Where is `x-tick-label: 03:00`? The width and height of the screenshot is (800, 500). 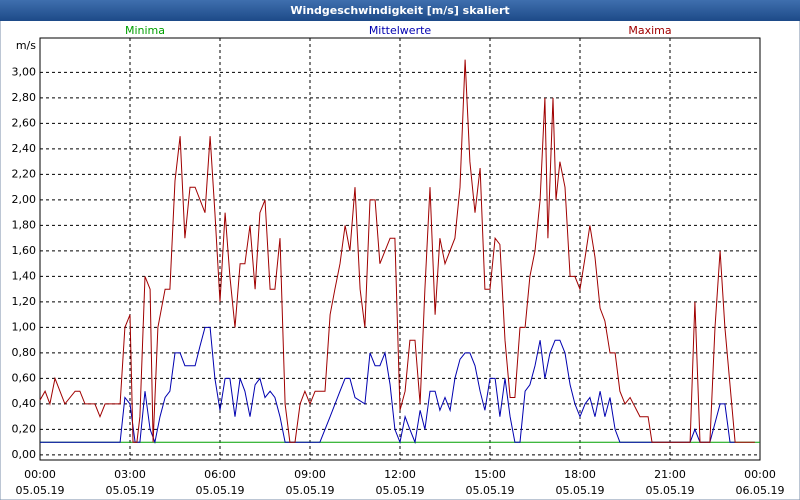
x-tick-label: 03:00 is located at coordinates (130, 474).